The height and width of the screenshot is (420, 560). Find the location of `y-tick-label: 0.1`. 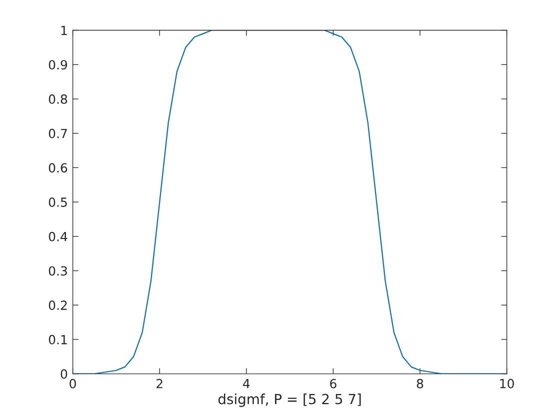

y-tick-label: 0.1 is located at coordinates (57, 339).